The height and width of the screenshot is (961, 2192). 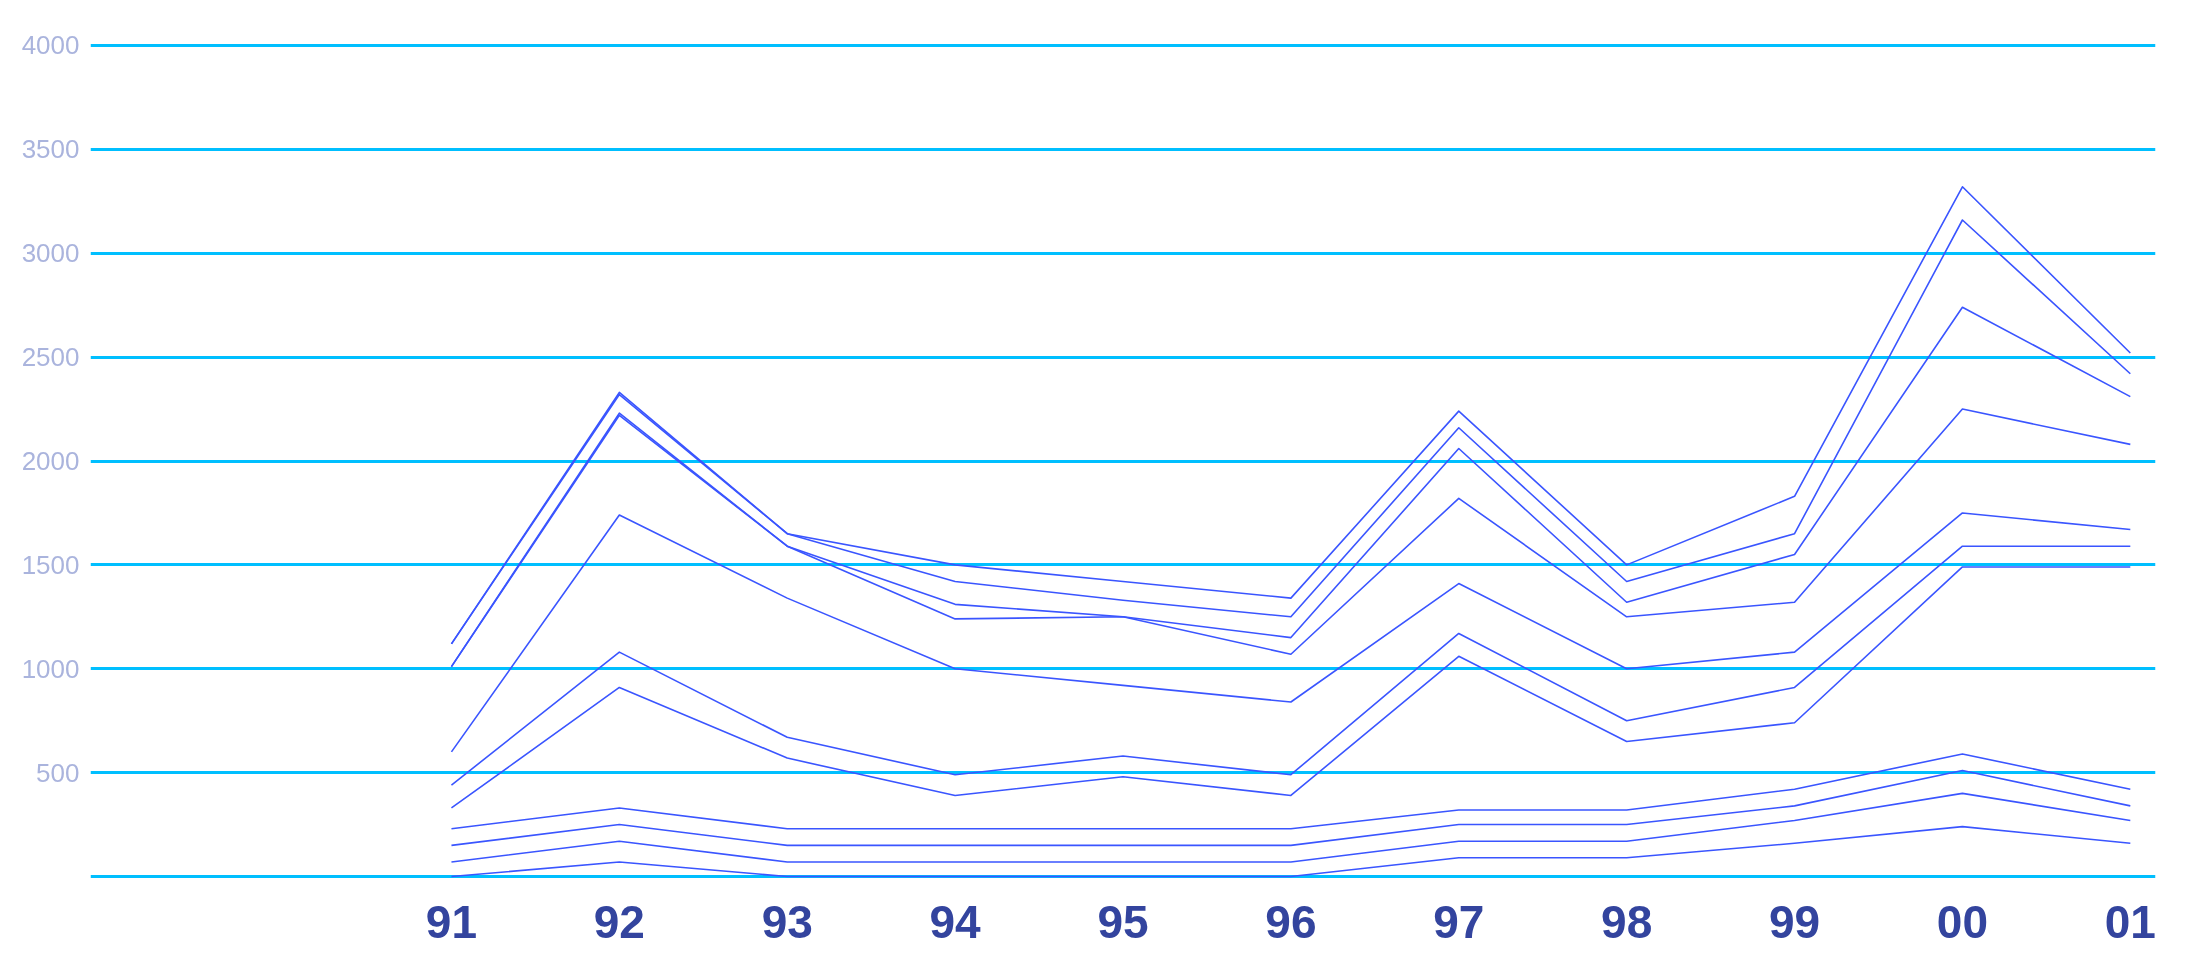 I want to click on x-tick-label: 97, so click(x=1459, y=921).